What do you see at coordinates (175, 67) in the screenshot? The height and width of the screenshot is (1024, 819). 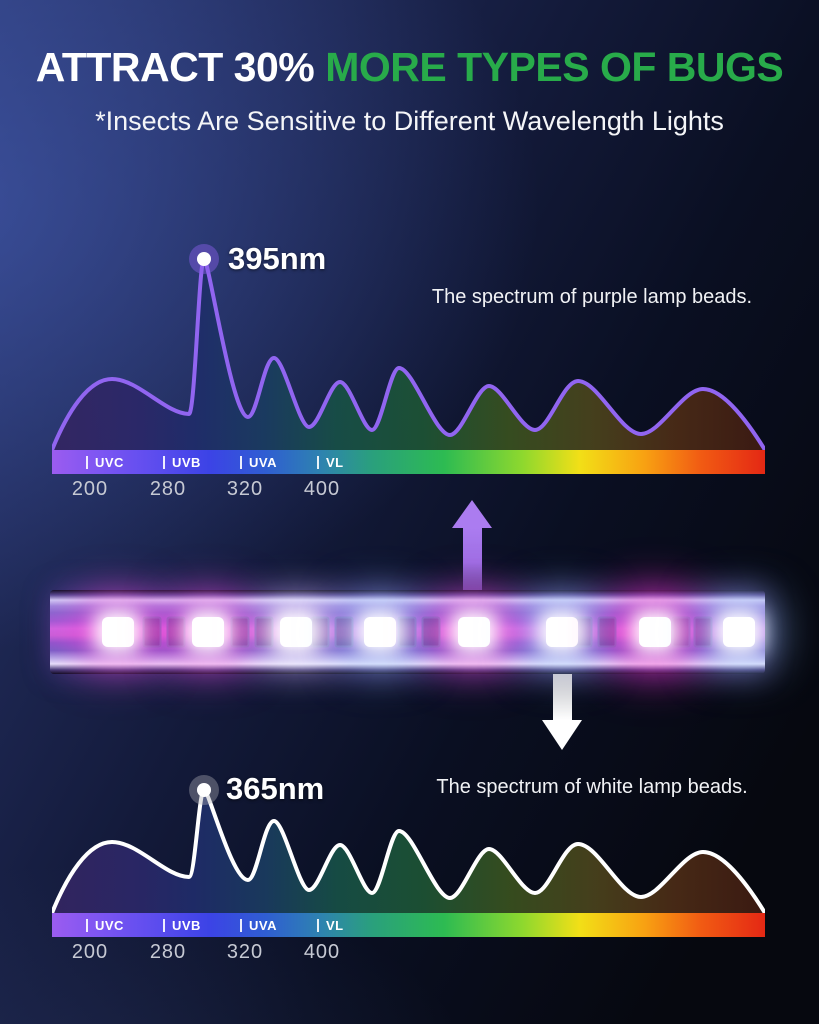 I see `title-white-text: ATTRACT 30%` at bounding box center [175, 67].